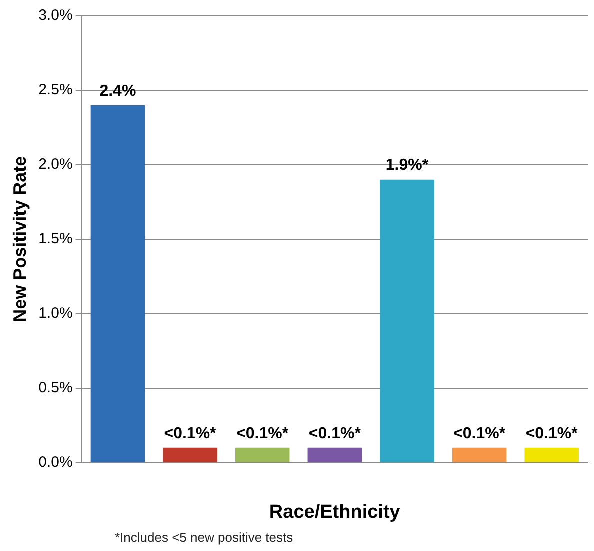  Describe the element at coordinates (55, 313) in the screenshot. I see `y-tick-label: 1.0%` at that location.